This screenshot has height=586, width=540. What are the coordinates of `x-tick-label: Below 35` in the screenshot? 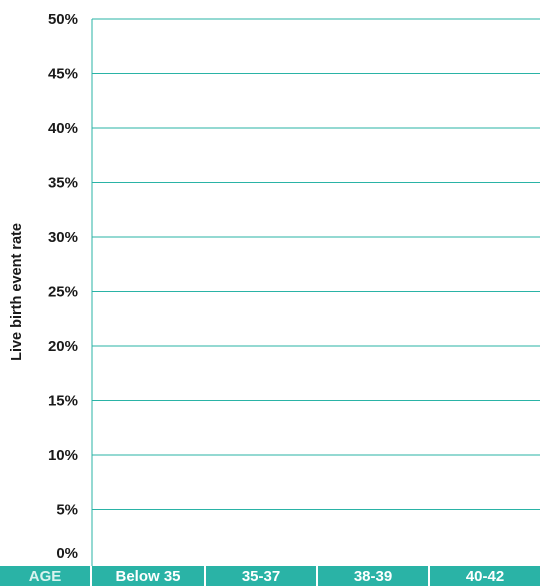 It's located at (147, 576).